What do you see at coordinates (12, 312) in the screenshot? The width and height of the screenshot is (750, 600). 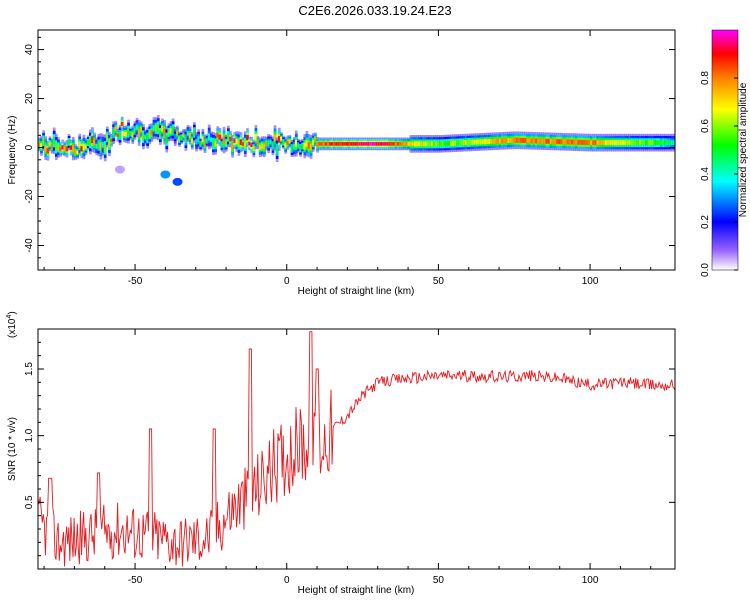 I see `snr-scale-close: )` at bounding box center [12, 312].